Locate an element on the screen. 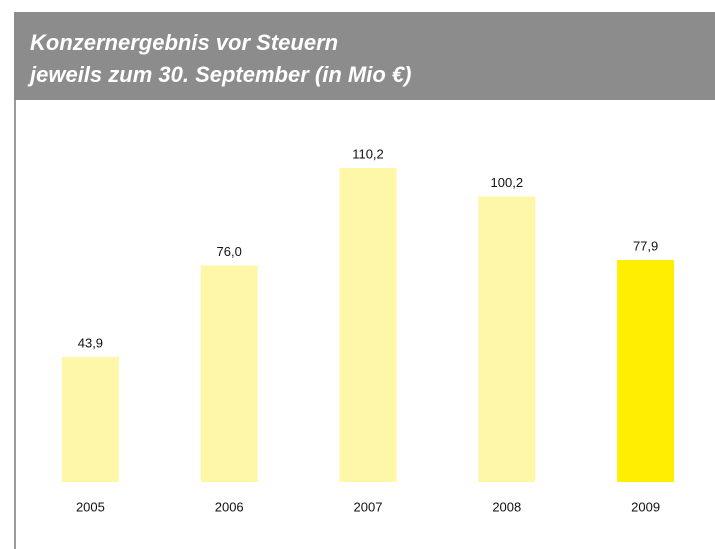 The width and height of the screenshot is (715, 549). x-tick-label: 2009 is located at coordinates (645, 506).